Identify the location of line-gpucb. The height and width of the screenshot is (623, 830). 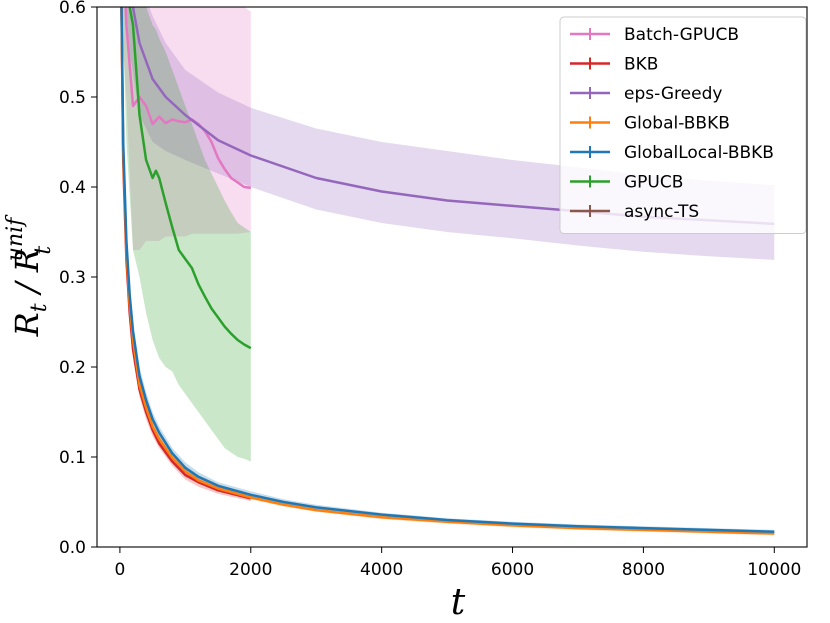
(190, 178).